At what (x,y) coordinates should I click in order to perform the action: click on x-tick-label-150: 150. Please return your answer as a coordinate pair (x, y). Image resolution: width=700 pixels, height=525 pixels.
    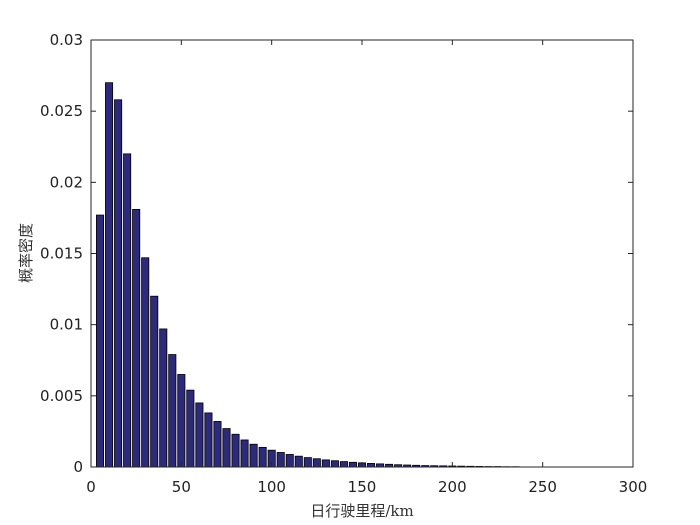
    Looking at the image, I should click on (362, 487).